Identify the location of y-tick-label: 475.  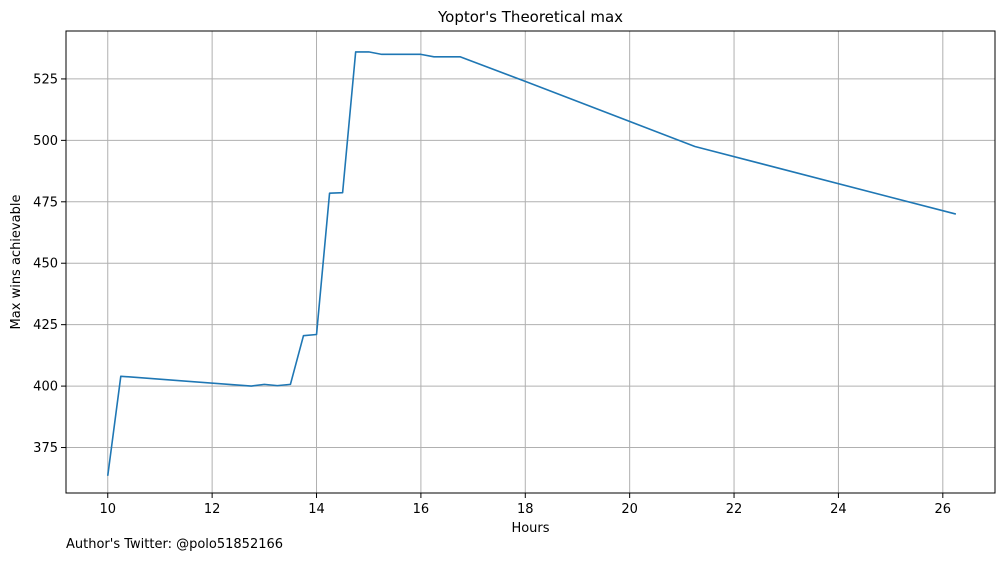
(45, 202).